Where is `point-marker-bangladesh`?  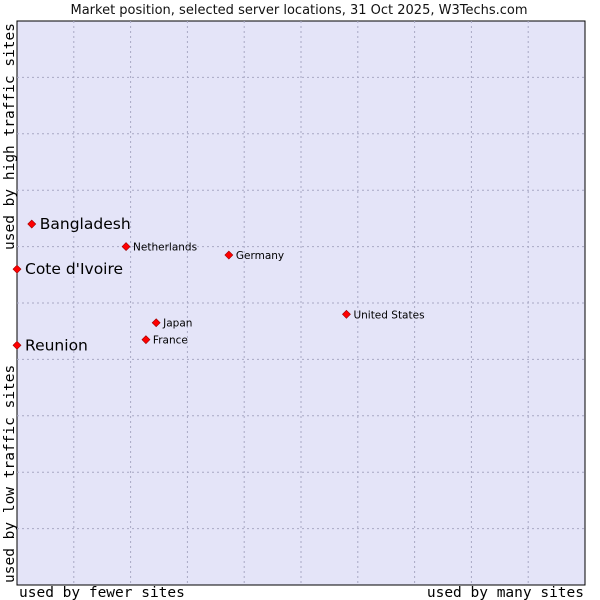
point-marker-bangladesh is located at coordinates (32, 224).